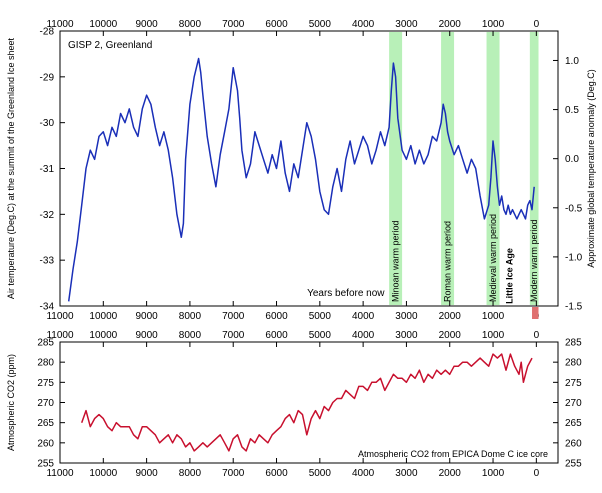 This screenshot has width=602, height=493. I want to click on warm-period-label: Medieval warm period, so click(493, 258).